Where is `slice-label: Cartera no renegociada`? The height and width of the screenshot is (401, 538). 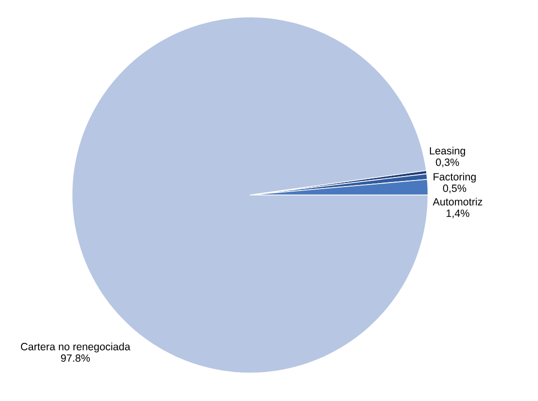
slice-label: Cartera no renegociada is located at coordinates (75, 347).